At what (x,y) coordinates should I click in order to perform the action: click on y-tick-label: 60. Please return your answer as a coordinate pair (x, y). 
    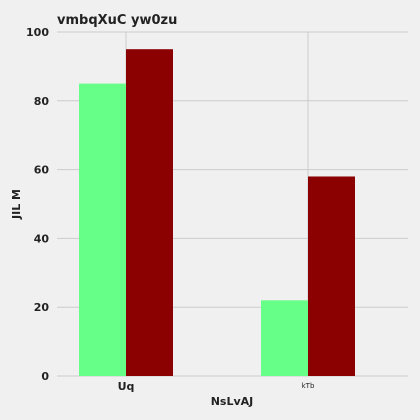
    Looking at the image, I should click on (42, 170).